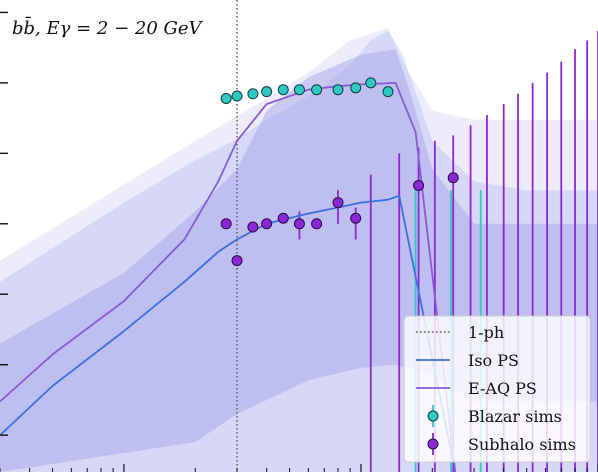 The height and width of the screenshot is (472, 598). What do you see at coordinates (515, 416) in the screenshot?
I see `legend-label: Blazar sims` at bounding box center [515, 416].